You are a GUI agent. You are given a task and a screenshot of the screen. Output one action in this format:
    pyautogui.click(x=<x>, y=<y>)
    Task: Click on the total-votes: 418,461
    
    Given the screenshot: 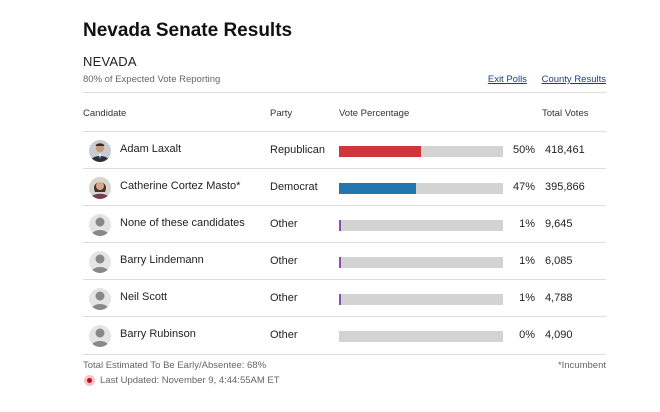 What is the action you would take?
    pyautogui.click(x=565, y=150)
    